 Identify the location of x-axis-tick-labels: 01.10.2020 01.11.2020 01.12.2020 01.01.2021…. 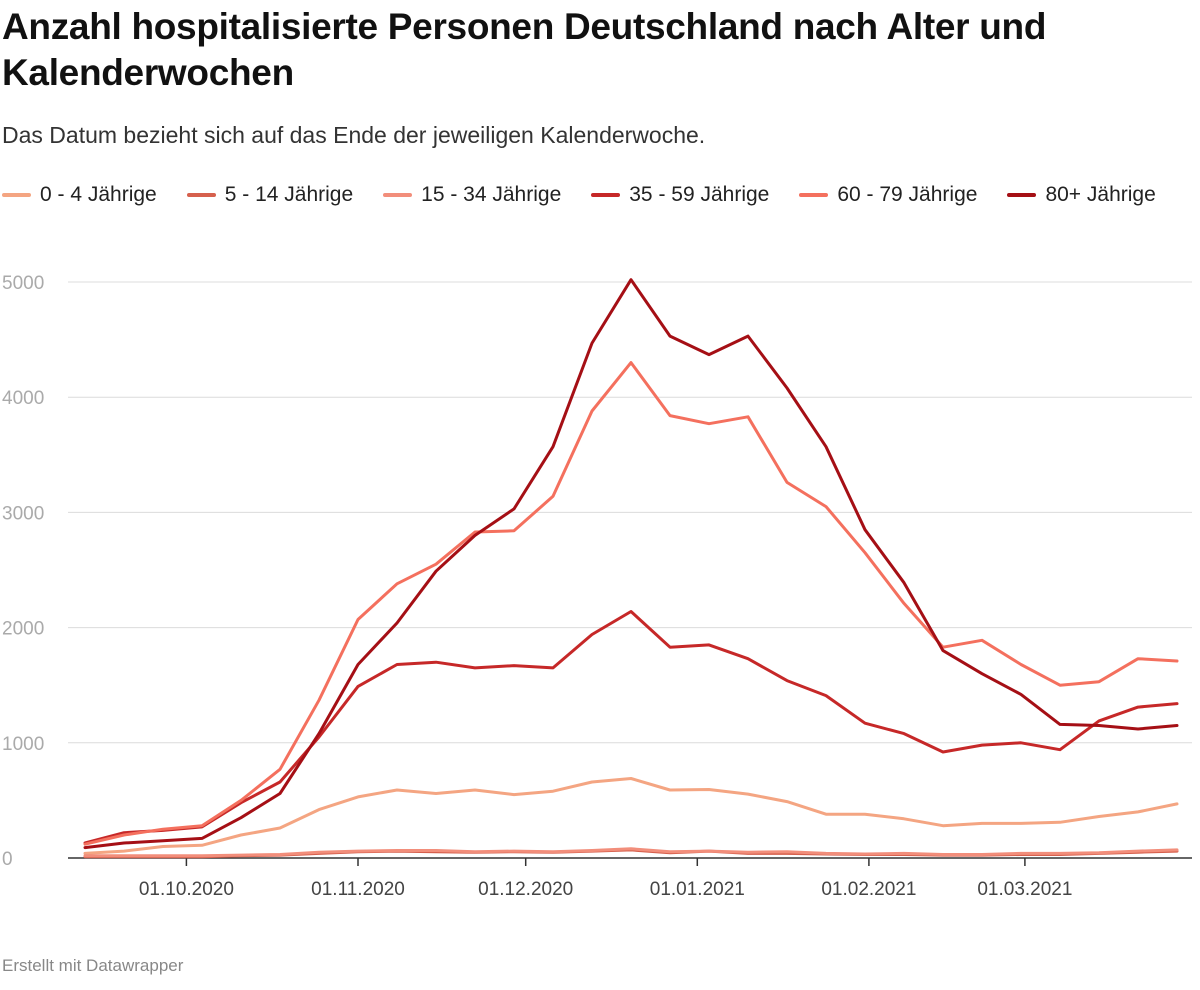
(605, 879).